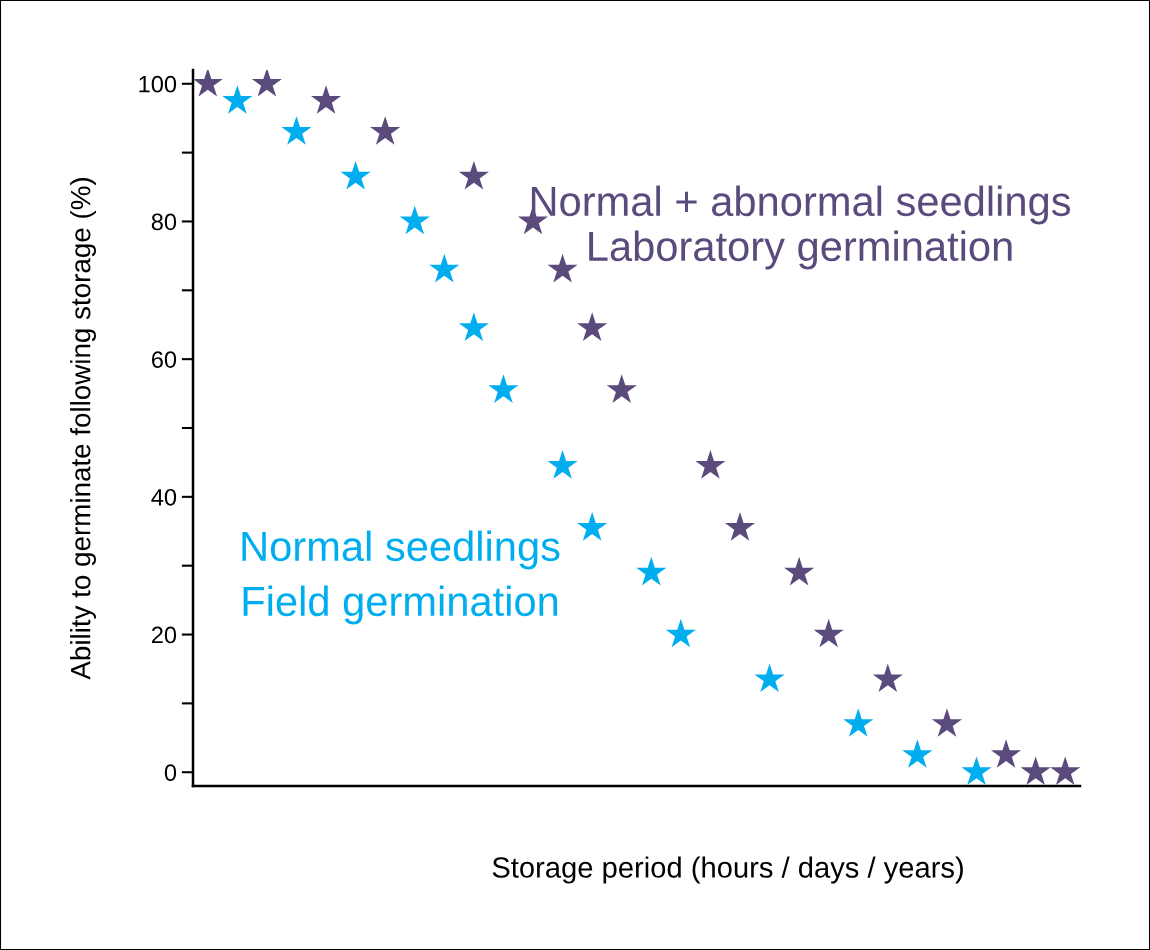 The width and height of the screenshot is (1150, 950). Describe the element at coordinates (727, 870) in the screenshot. I see `x-axis-title: Storage period (hours / days / years)` at that location.